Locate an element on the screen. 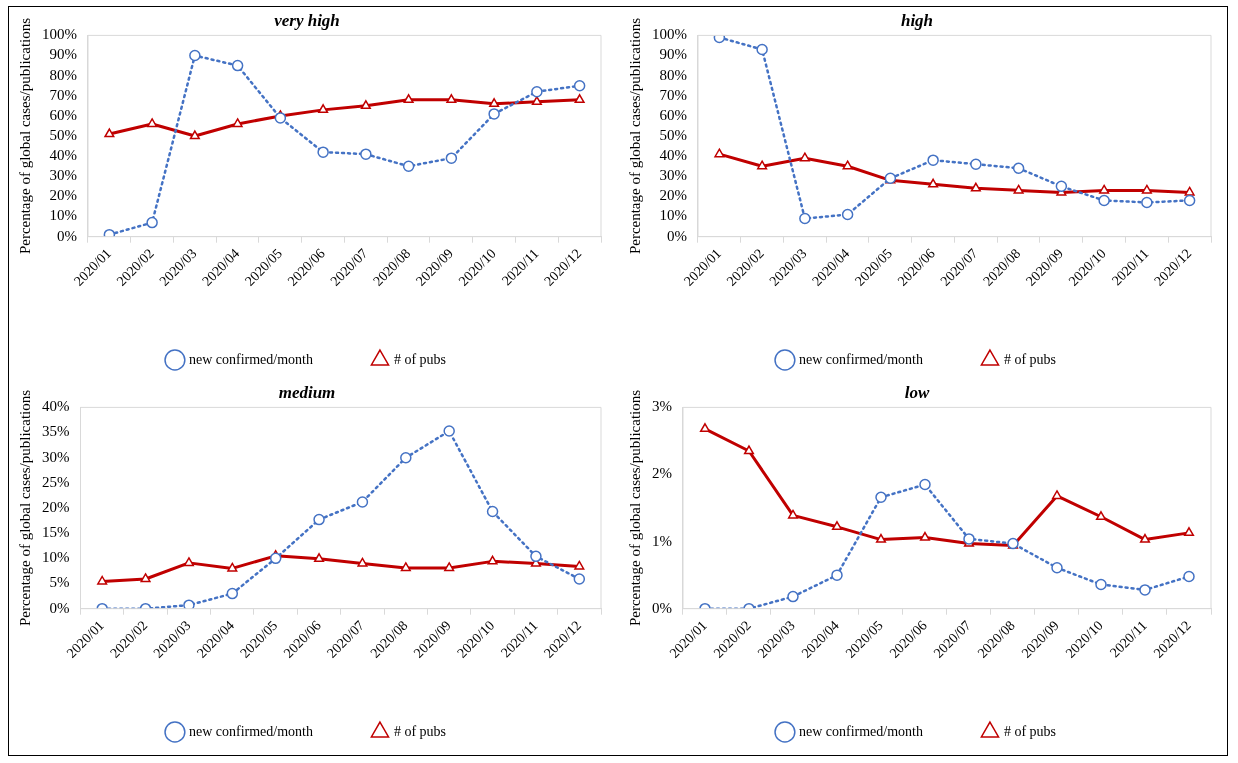 The width and height of the screenshot is (1238, 763). chart-title: medium is located at coordinates (307, 392).